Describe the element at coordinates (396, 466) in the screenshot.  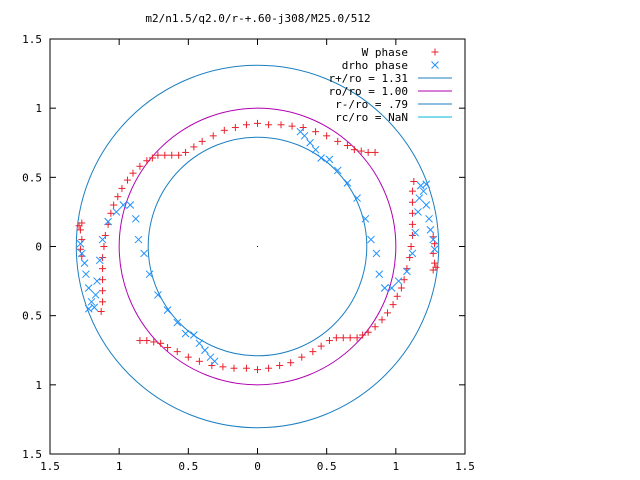
I see `x-tick-label-5: 1` at that location.